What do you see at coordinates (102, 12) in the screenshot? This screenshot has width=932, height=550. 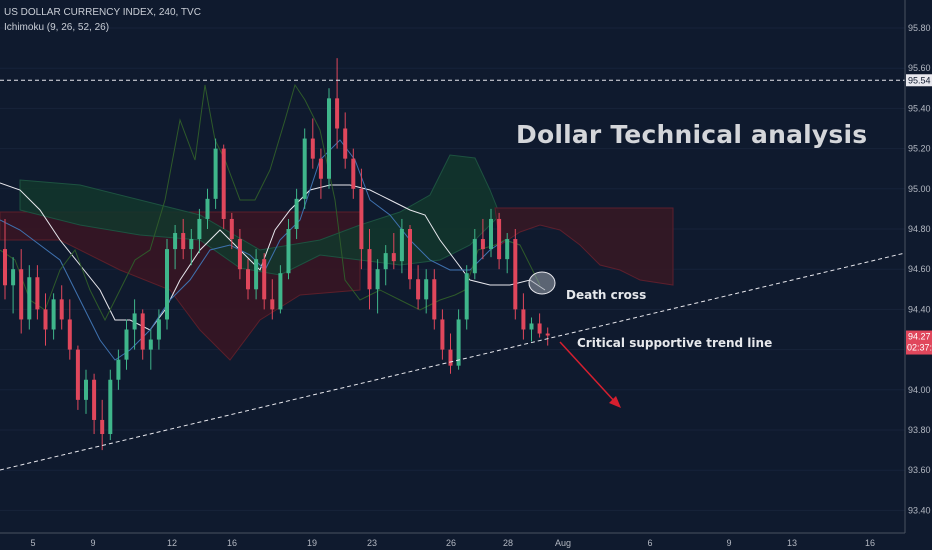 I see `symbol-title: US DOLLAR CURRENCY INDEX, 240, TVC` at bounding box center [102, 12].